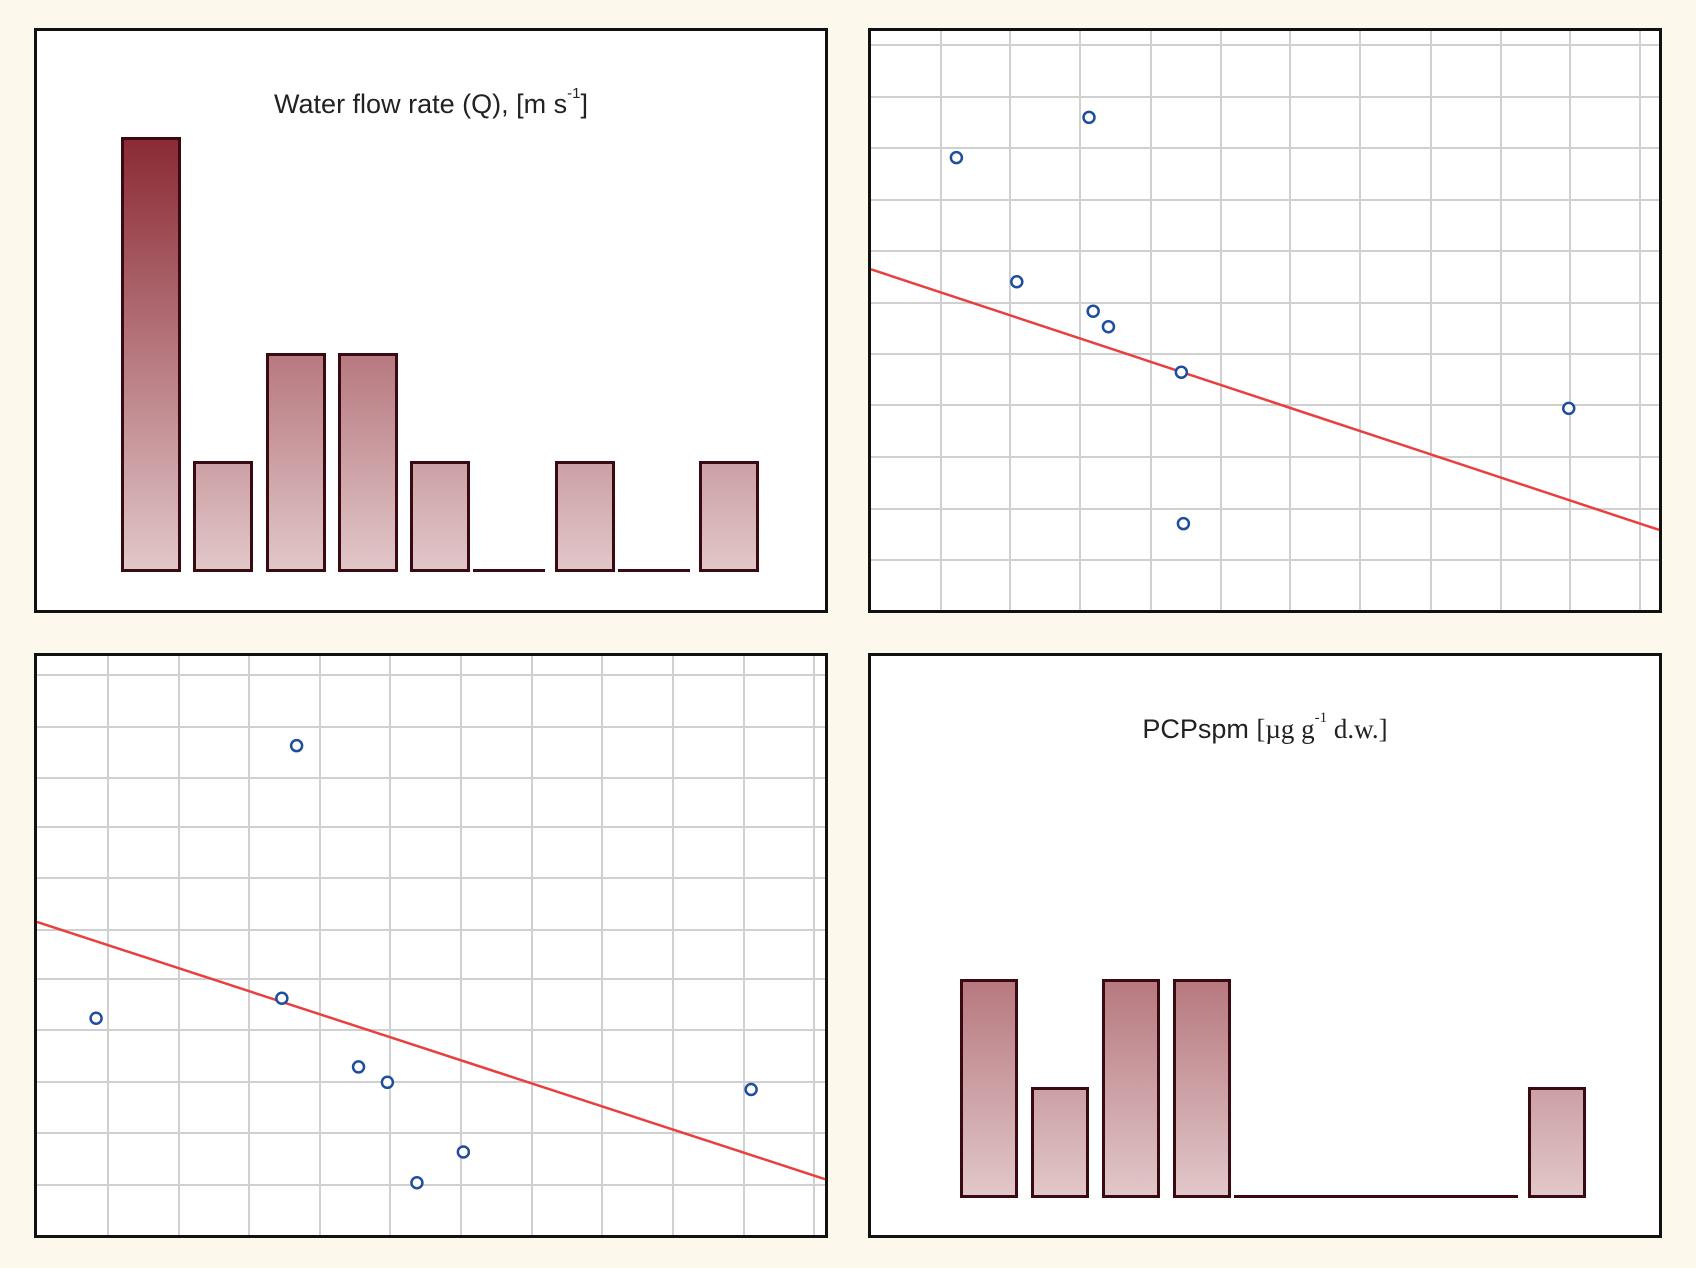 The height and width of the screenshot is (1268, 1696). What do you see at coordinates (421, 104) in the screenshot?
I see `title-text: Water flow rate (Q), [m s` at bounding box center [421, 104].